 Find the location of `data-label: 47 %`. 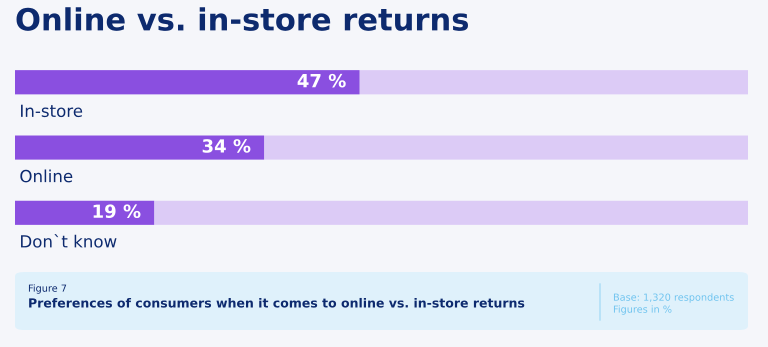

data-label: 47 % is located at coordinates (322, 81).